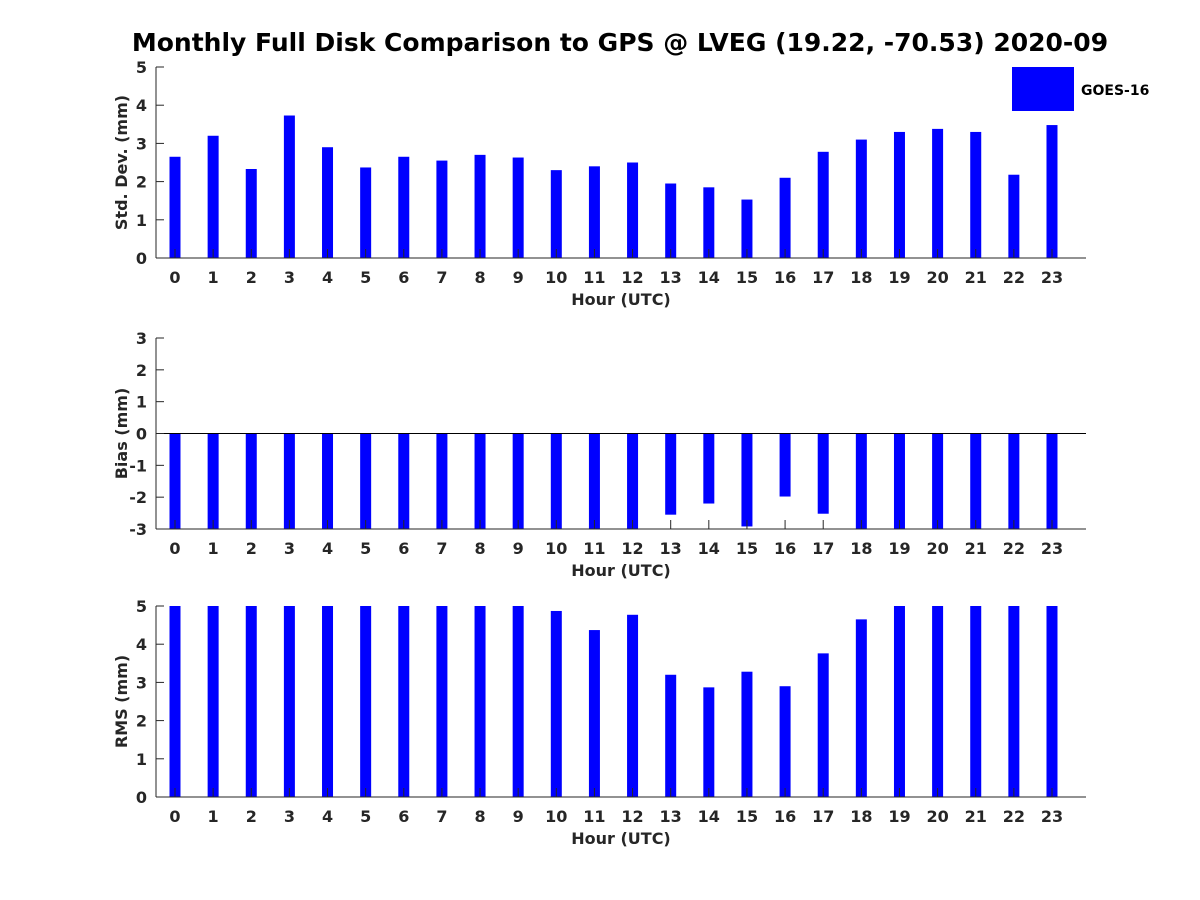  What do you see at coordinates (479, 548) in the screenshot?
I see `x-tick-label: 8` at bounding box center [479, 548].